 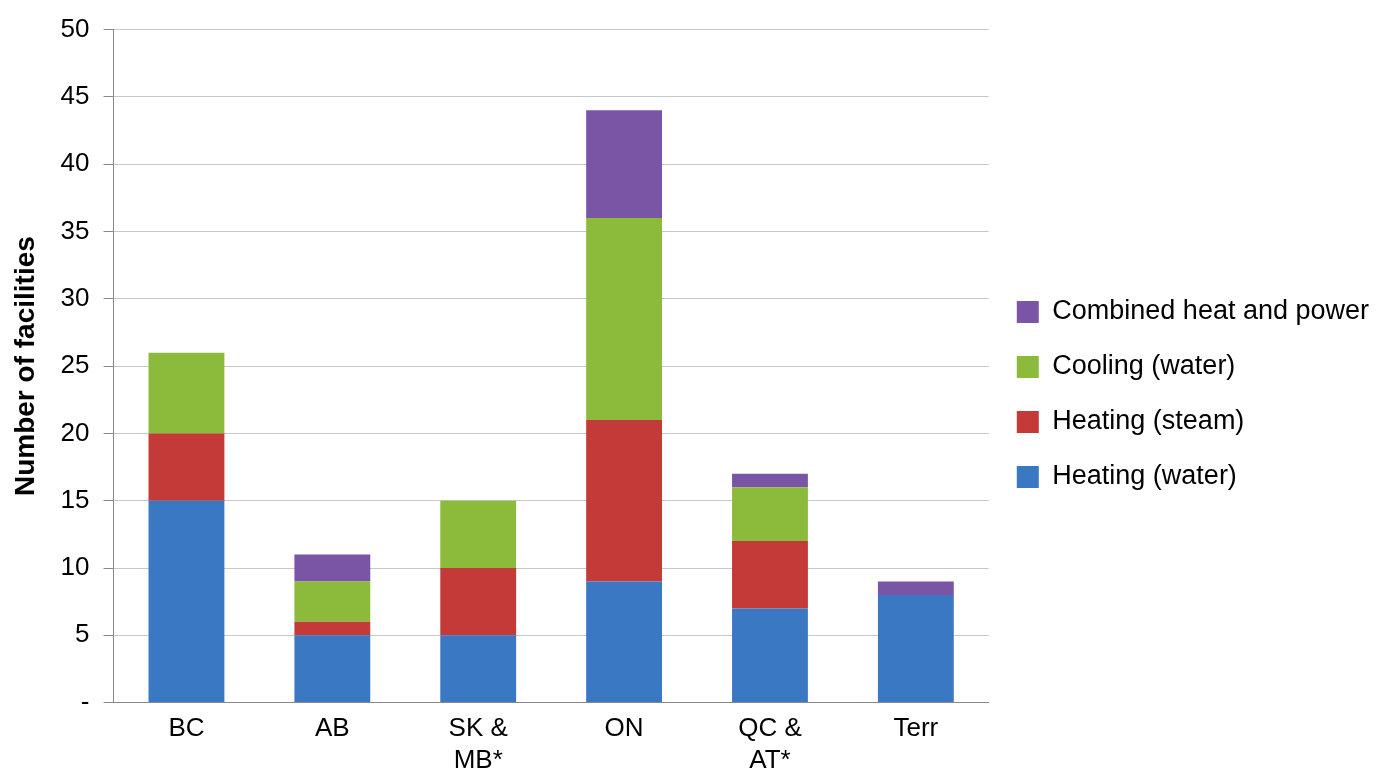 What do you see at coordinates (1144, 365) in the screenshot?
I see `legend-label: Cooling (water)` at bounding box center [1144, 365].